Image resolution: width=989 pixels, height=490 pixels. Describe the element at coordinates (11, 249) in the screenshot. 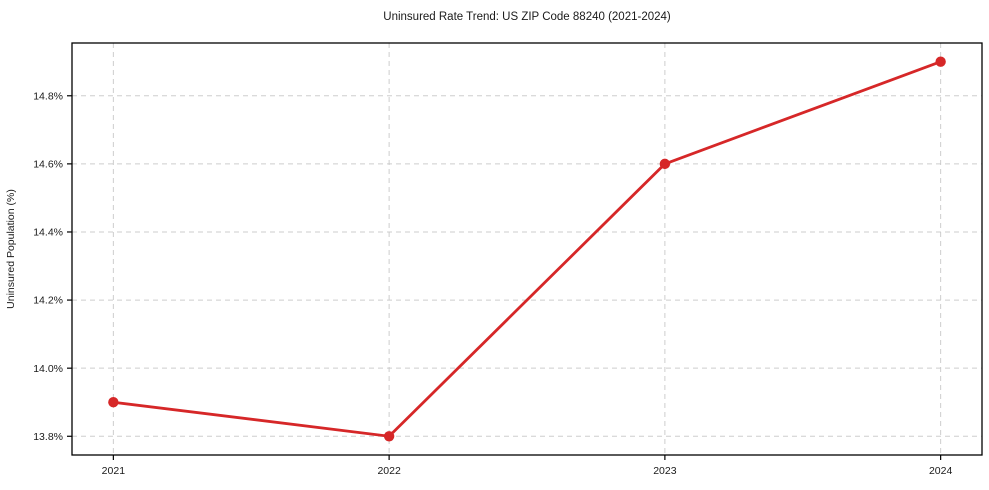

I see `y-axis-label: Uninsured Population (%)` at that location.